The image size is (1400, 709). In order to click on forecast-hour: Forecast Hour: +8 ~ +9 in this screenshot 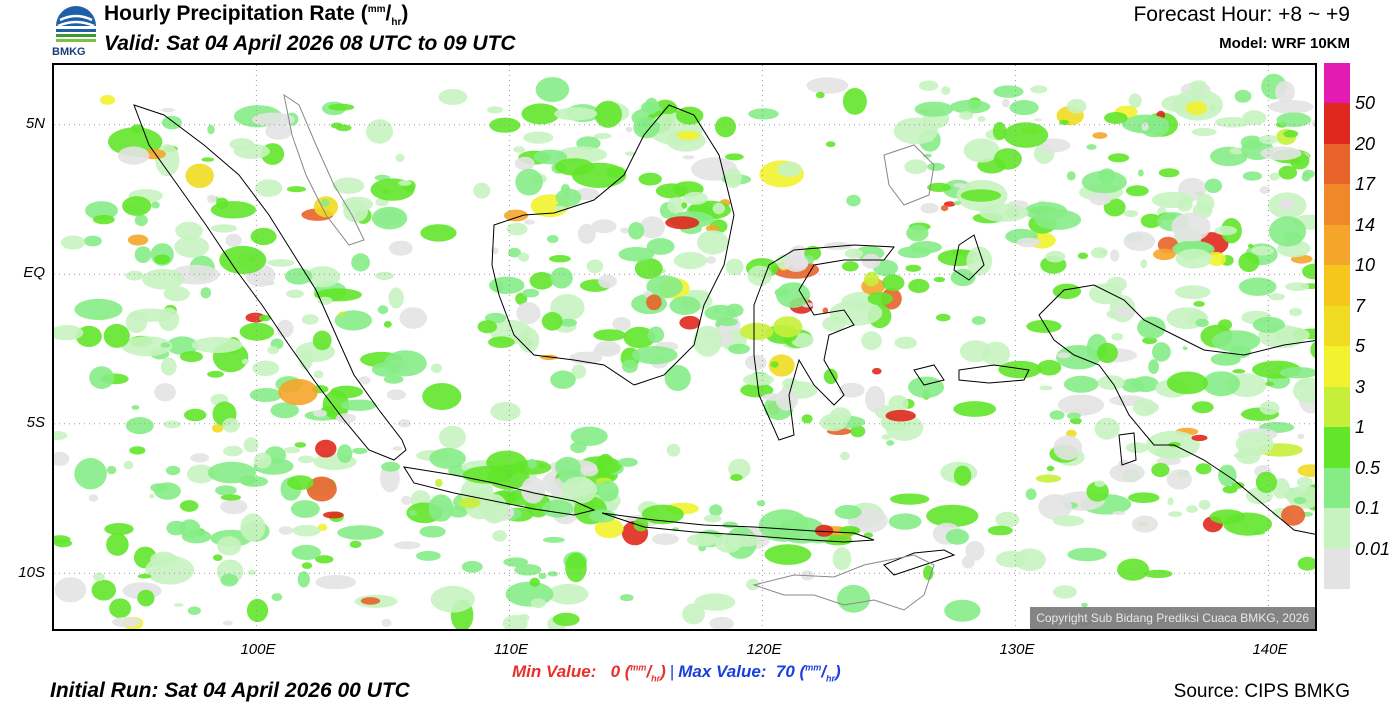, I will do `click(1241, 14)`.